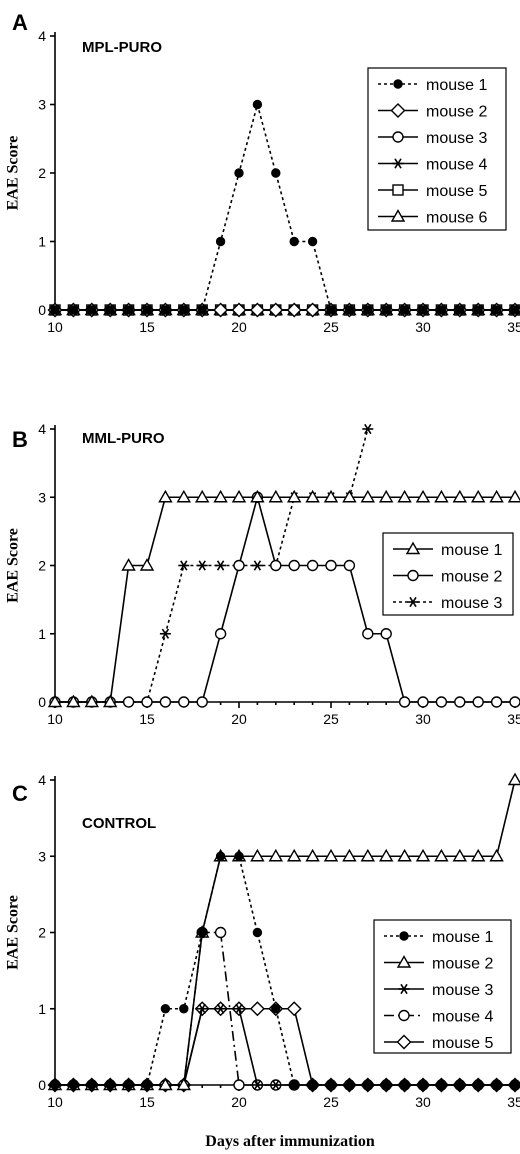 The image size is (520, 1154). What do you see at coordinates (456, 191) in the screenshot?
I see `legend-label: mouse 5` at bounding box center [456, 191].